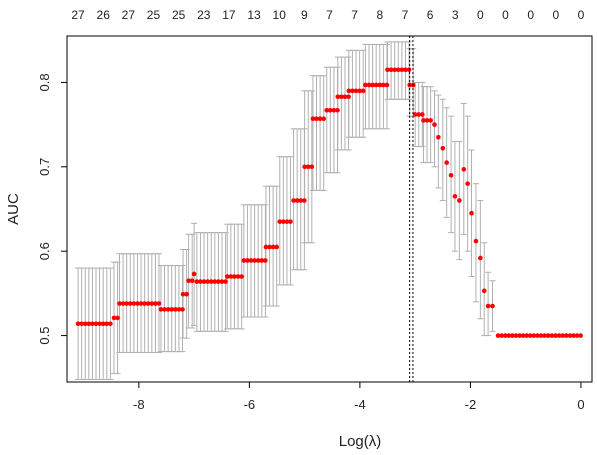 The width and height of the screenshot is (597, 455). I want to click on y-tick-label: 0.5, so click(44, 336).